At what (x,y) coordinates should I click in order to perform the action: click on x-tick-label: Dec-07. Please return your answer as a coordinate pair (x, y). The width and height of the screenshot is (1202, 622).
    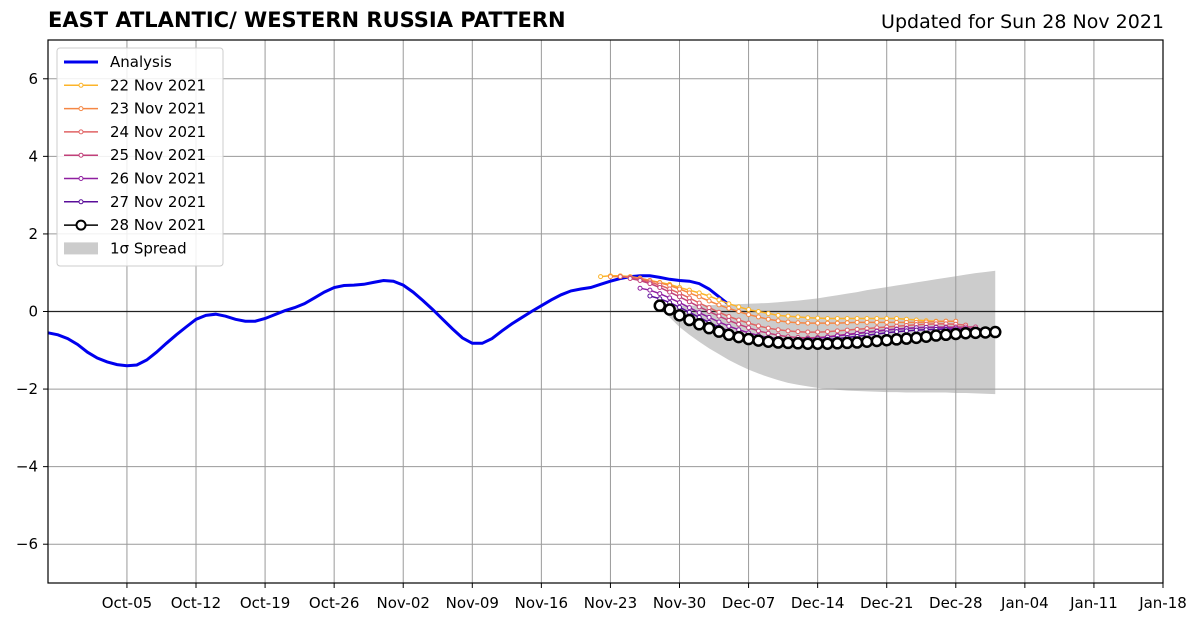
    Looking at the image, I should click on (749, 603).